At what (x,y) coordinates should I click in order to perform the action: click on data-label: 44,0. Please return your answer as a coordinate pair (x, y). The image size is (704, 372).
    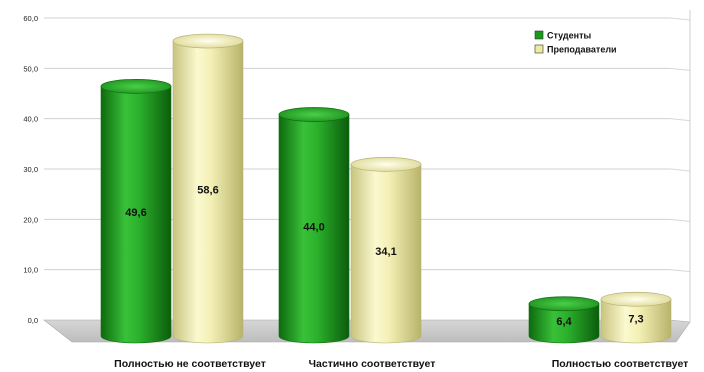
    Looking at the image, I should click on (313, 227).